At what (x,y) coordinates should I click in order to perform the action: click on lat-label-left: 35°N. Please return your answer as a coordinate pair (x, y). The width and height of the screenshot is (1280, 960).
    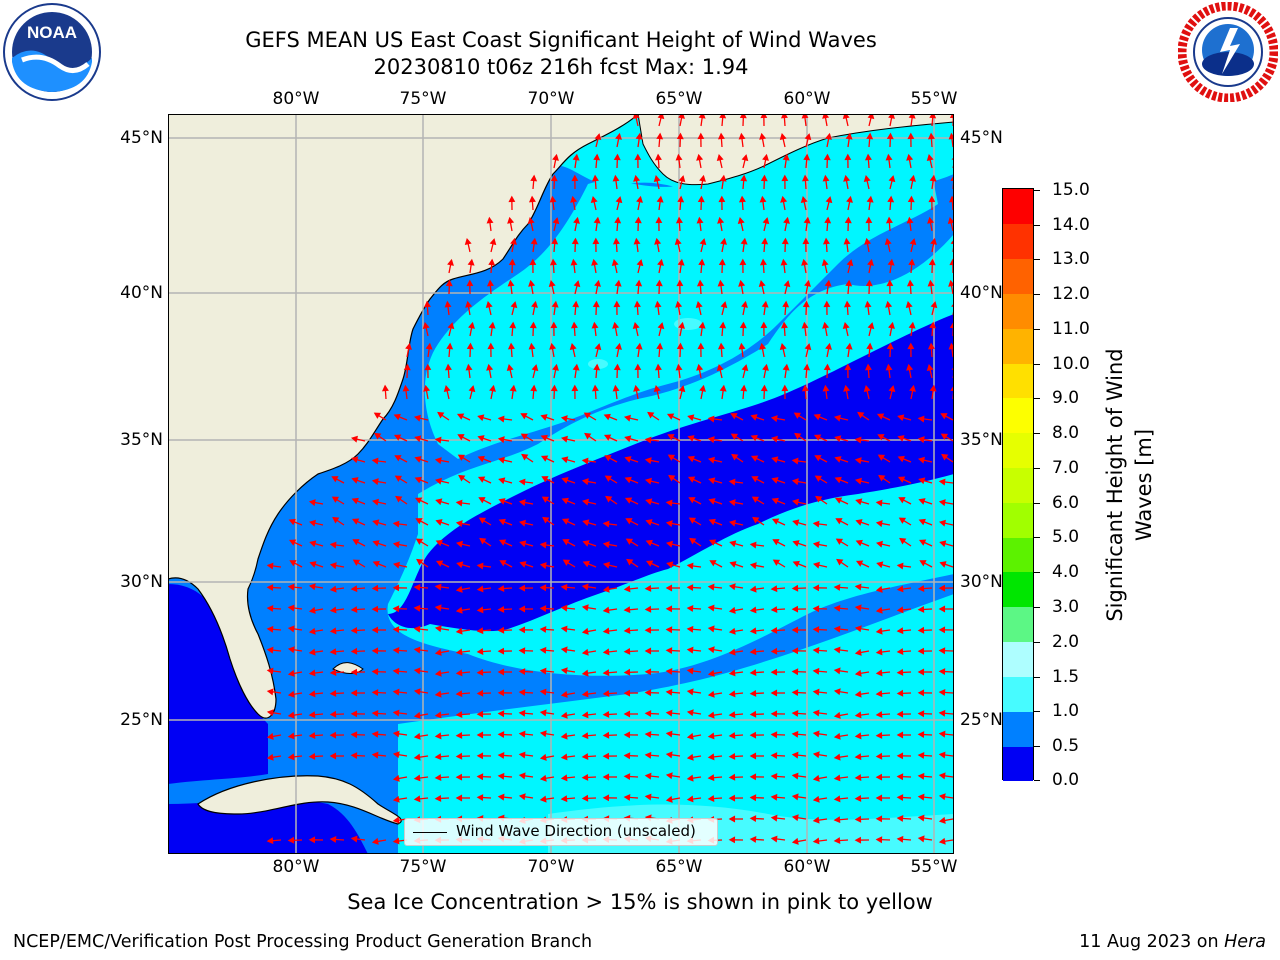
    Looking at the image, I should click on (141, 440).